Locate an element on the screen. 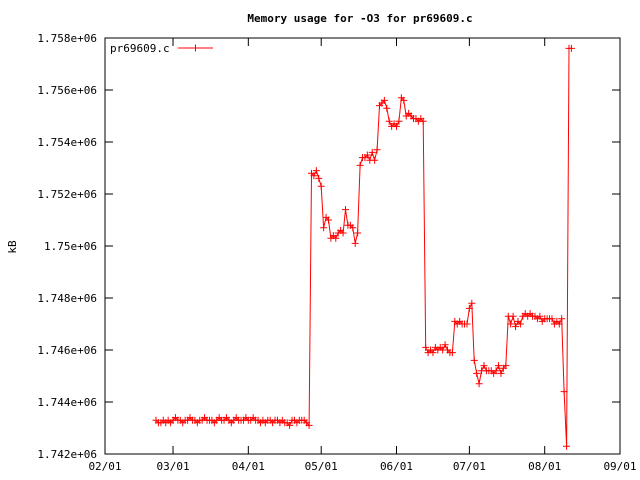 Image resolution: width=640 pixels, height=480 pixels. x-tick-label: 06/01 is located at coordinates (396, 466).